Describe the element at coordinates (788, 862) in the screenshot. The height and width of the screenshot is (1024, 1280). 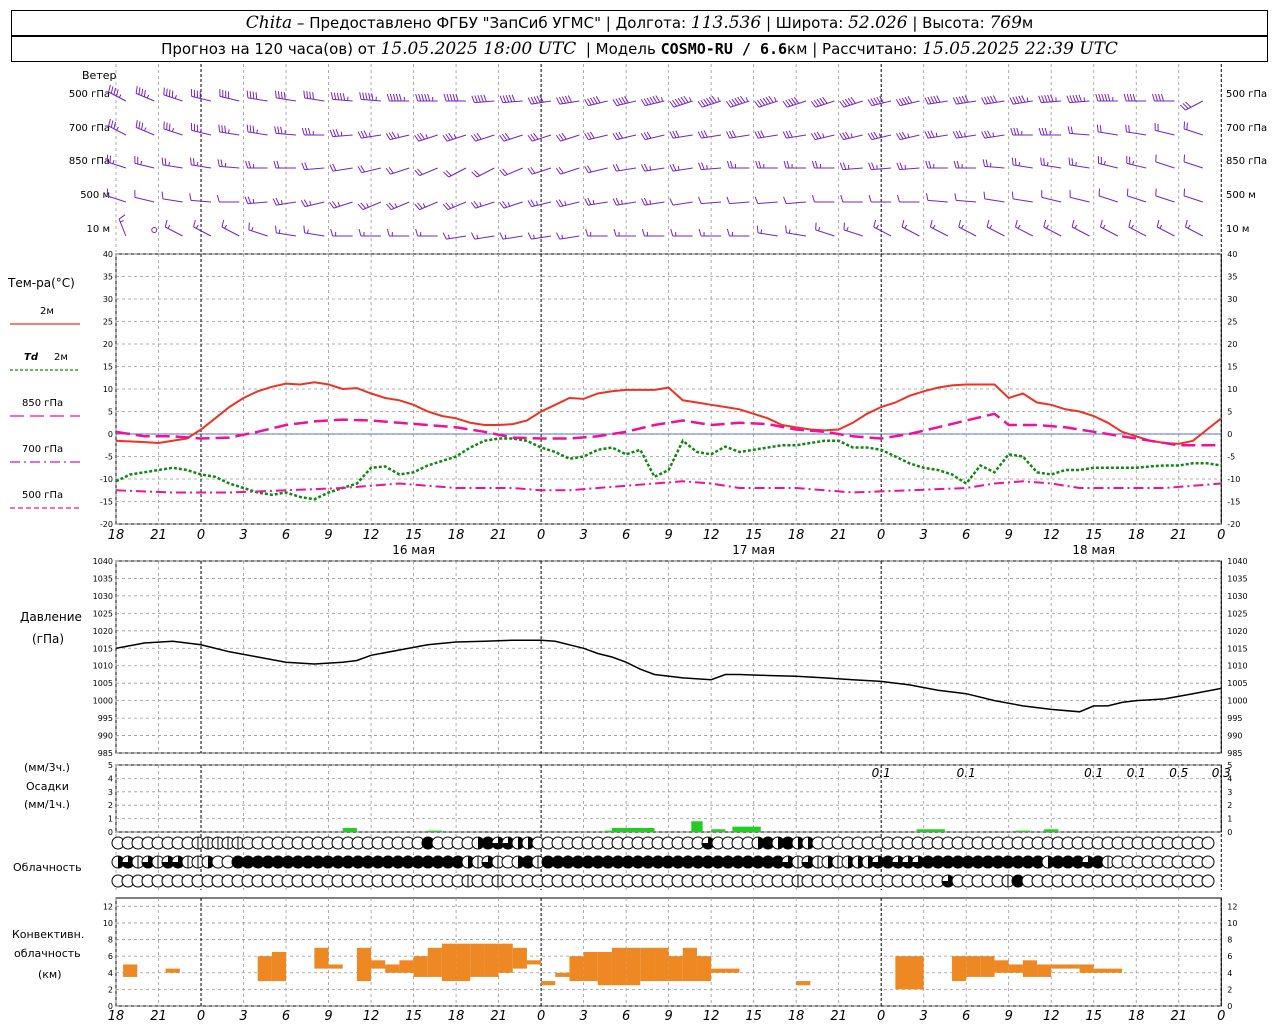
I see `cloud-three-quarter-mark` at that location.